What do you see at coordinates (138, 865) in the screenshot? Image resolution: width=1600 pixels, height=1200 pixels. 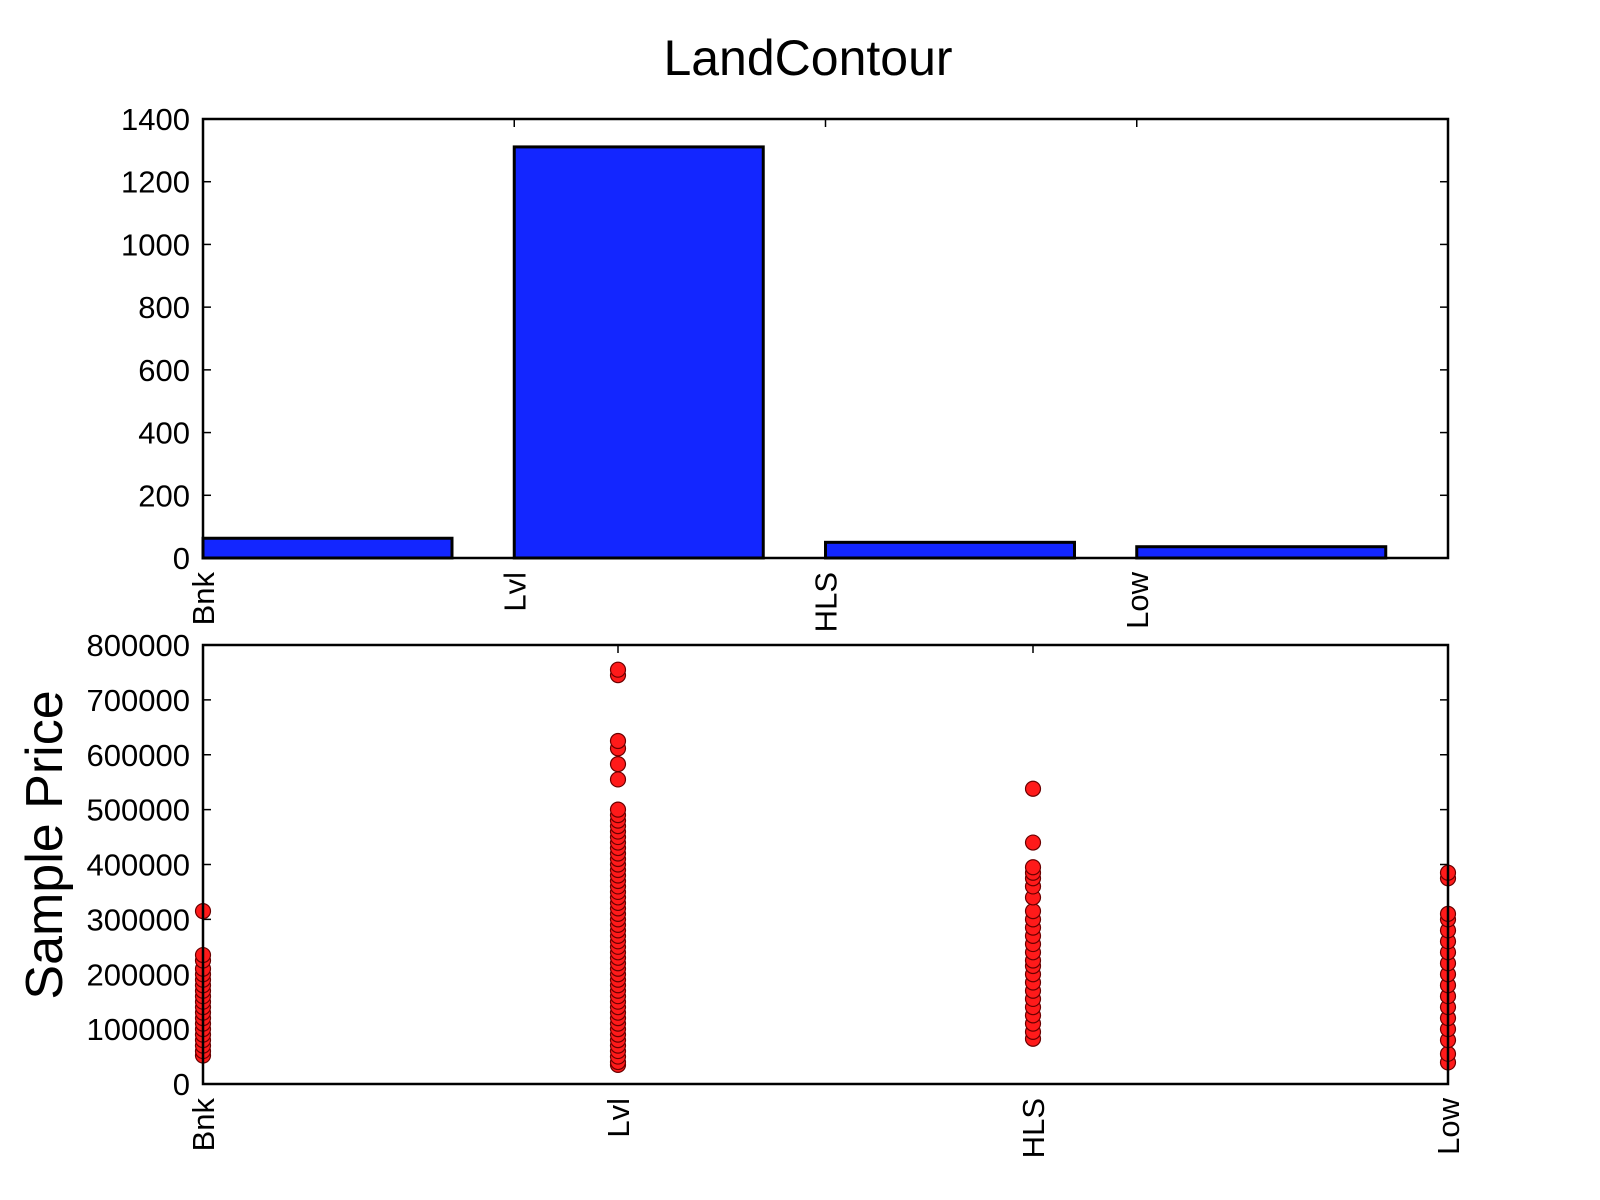 I see `scatter-y-tick-label: 400000` at bounding box center [138, 865].